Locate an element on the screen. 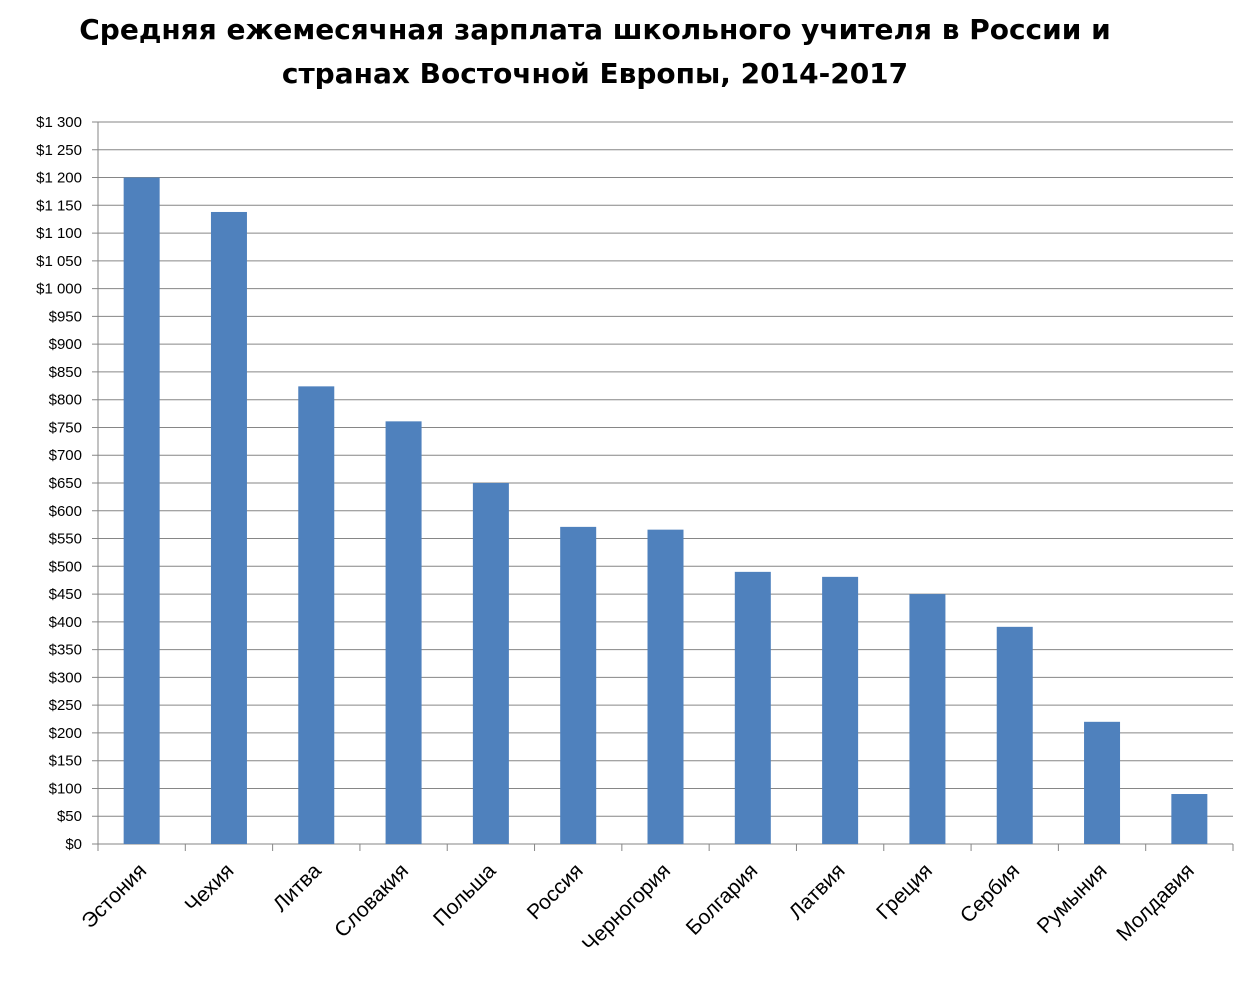 The image size is (1260, 982). y-tick-label: $750 is located at coordinates (65, 427).